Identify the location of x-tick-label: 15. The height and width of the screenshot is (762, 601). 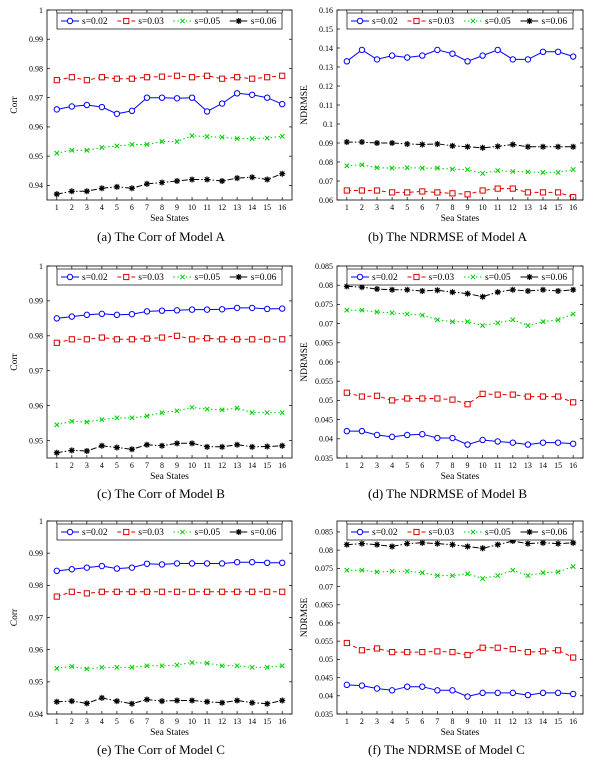
(558, 207).